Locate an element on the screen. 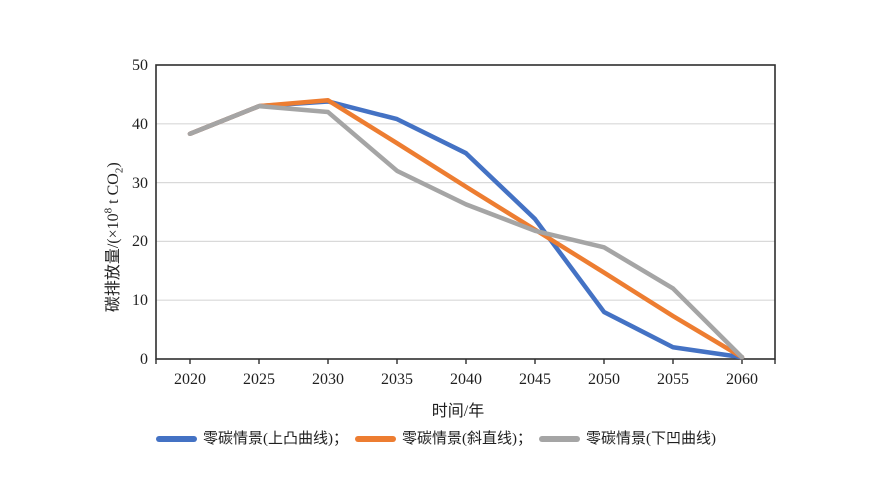  legend: 零碳情景(上凸曲线)； 零碳情景(斜直线)； 零碳情景(下凹曲线) is located at coordinates (439, 439).